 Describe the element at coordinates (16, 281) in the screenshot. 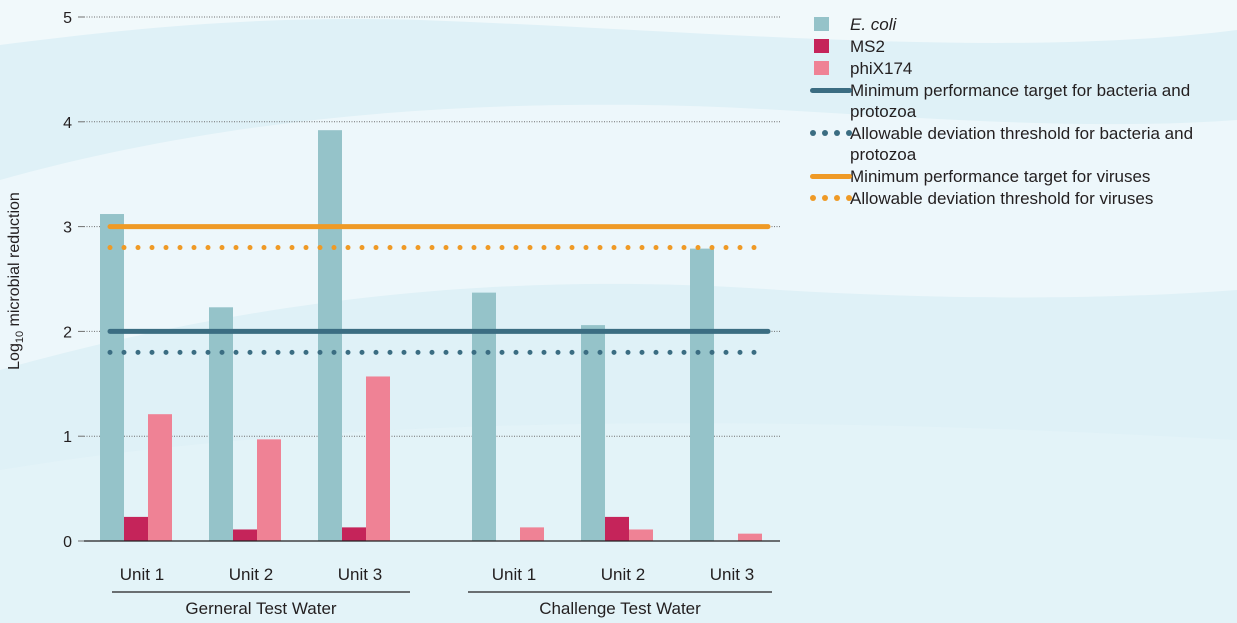

I see `y-axis-title: Log10 microbial reduction` at that location.